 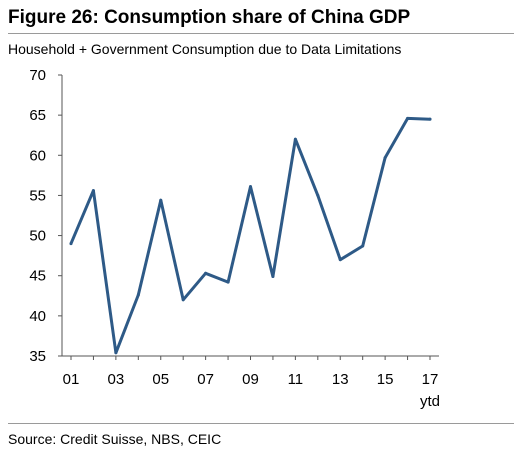 What do you see at coordinates (160, 379) in the screenshot?
I see `x-tick-label: 05` at bounding box center [160, 379].